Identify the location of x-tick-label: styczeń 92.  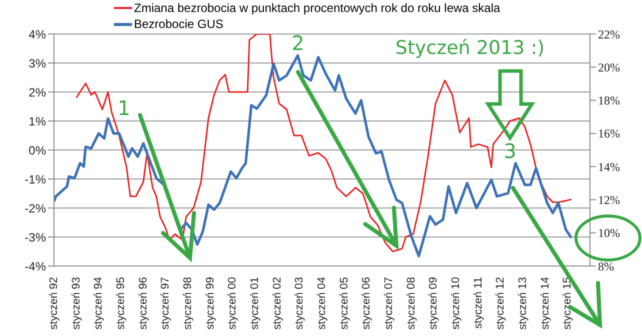
(54, 303).